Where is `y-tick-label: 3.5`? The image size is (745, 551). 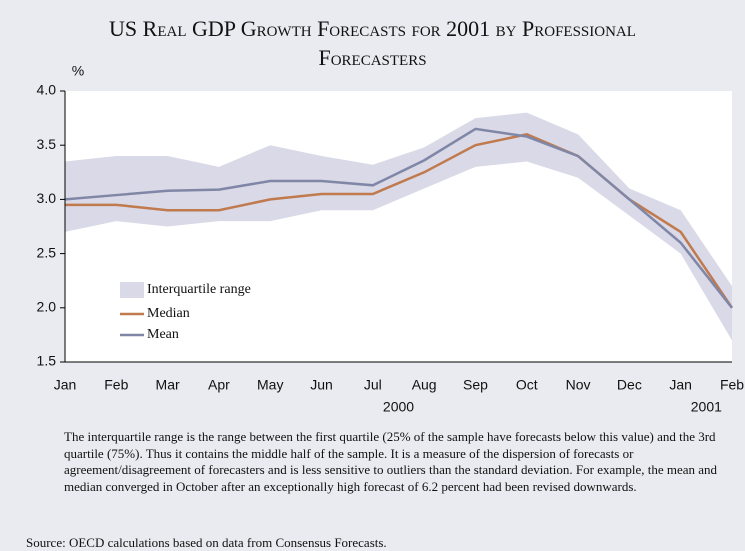 y-tick-label: 3.5 is located at coordinates (47, 144).